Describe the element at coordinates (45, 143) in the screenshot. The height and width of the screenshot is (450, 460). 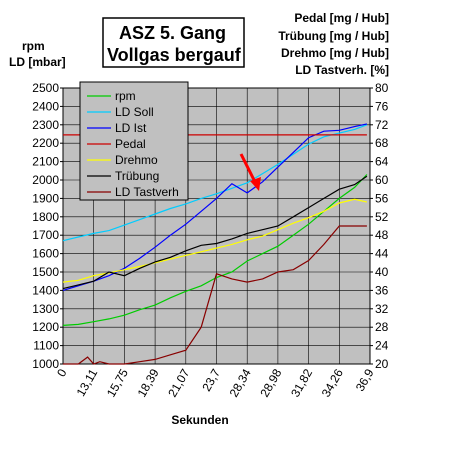
I see `left-tick-label: 2200` at that location.